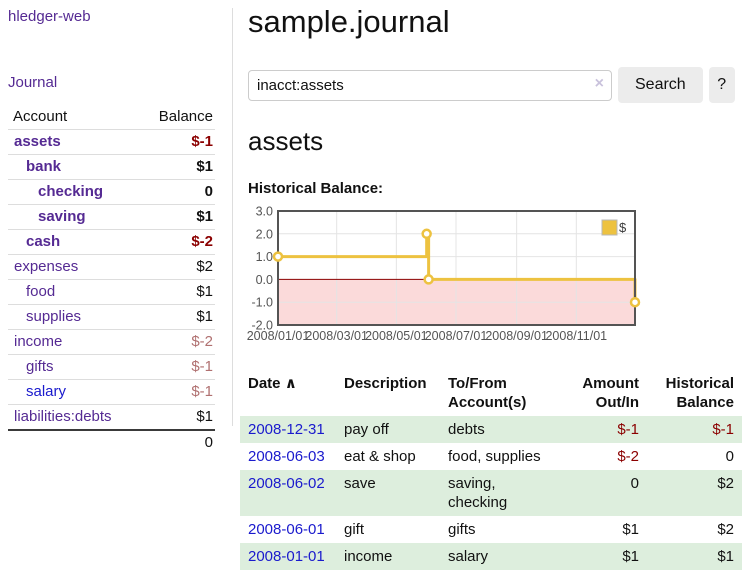  I want to click on account-link-expenses: expenses, so click(46, 266).